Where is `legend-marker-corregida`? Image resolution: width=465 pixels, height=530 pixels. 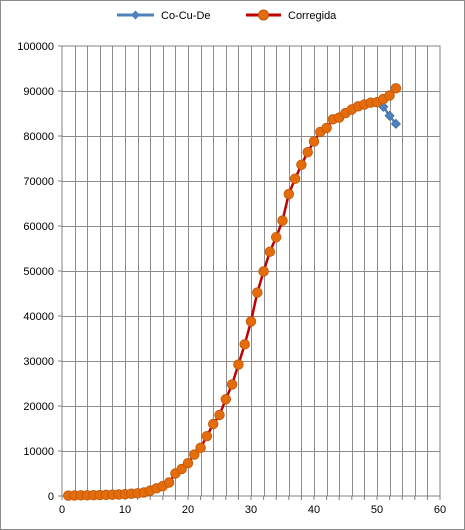
legend-marker-corregida is located at coordinates (263, 15).